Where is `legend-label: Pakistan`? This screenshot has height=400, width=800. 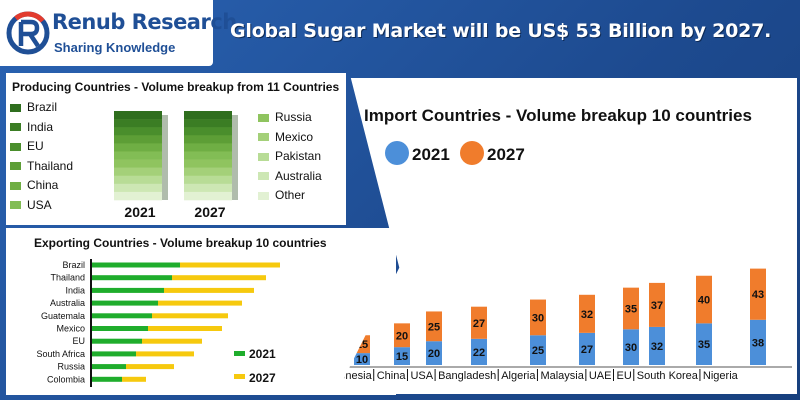 legend-label: Pakistan is located at coordinates (298, 156).